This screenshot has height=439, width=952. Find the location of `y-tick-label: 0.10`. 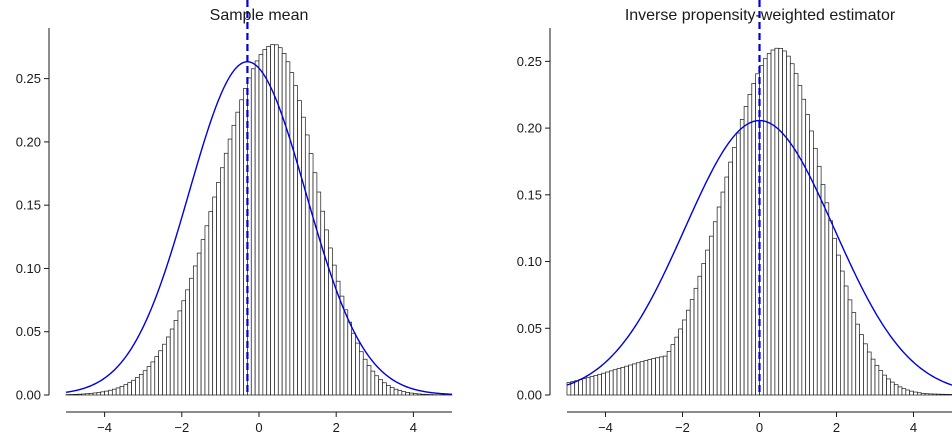

y-tick-label: 0.10 is located at coordinates (28, 268).